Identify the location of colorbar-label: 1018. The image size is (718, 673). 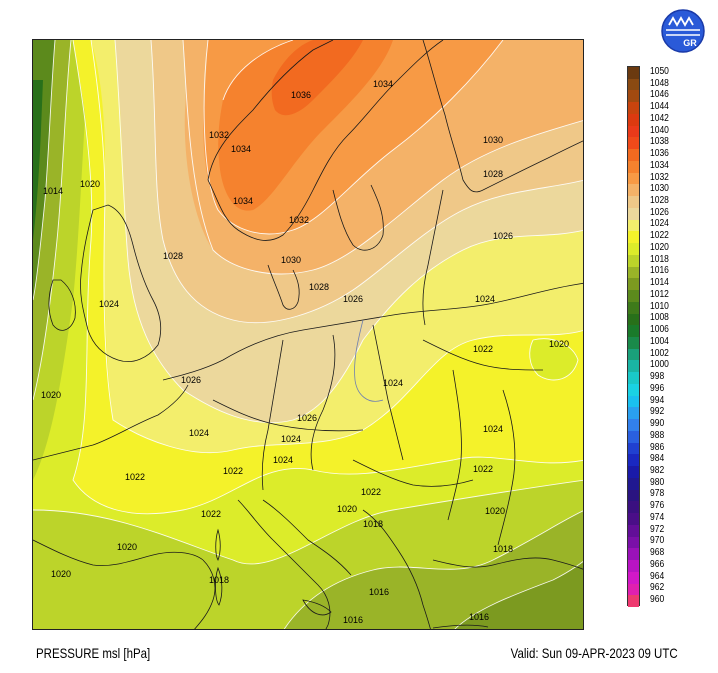
(659, 259).